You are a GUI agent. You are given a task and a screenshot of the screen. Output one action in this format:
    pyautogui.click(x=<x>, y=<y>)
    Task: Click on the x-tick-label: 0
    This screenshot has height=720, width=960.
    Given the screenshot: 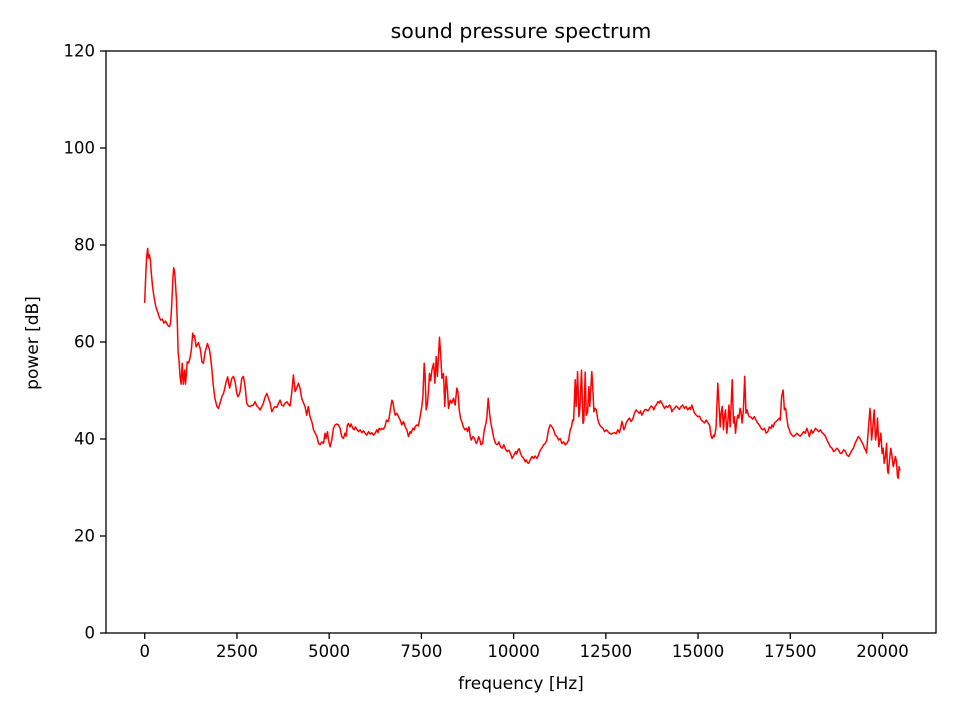 What is the action you would take?
    pyautogui.click(x=144, y=651)
    